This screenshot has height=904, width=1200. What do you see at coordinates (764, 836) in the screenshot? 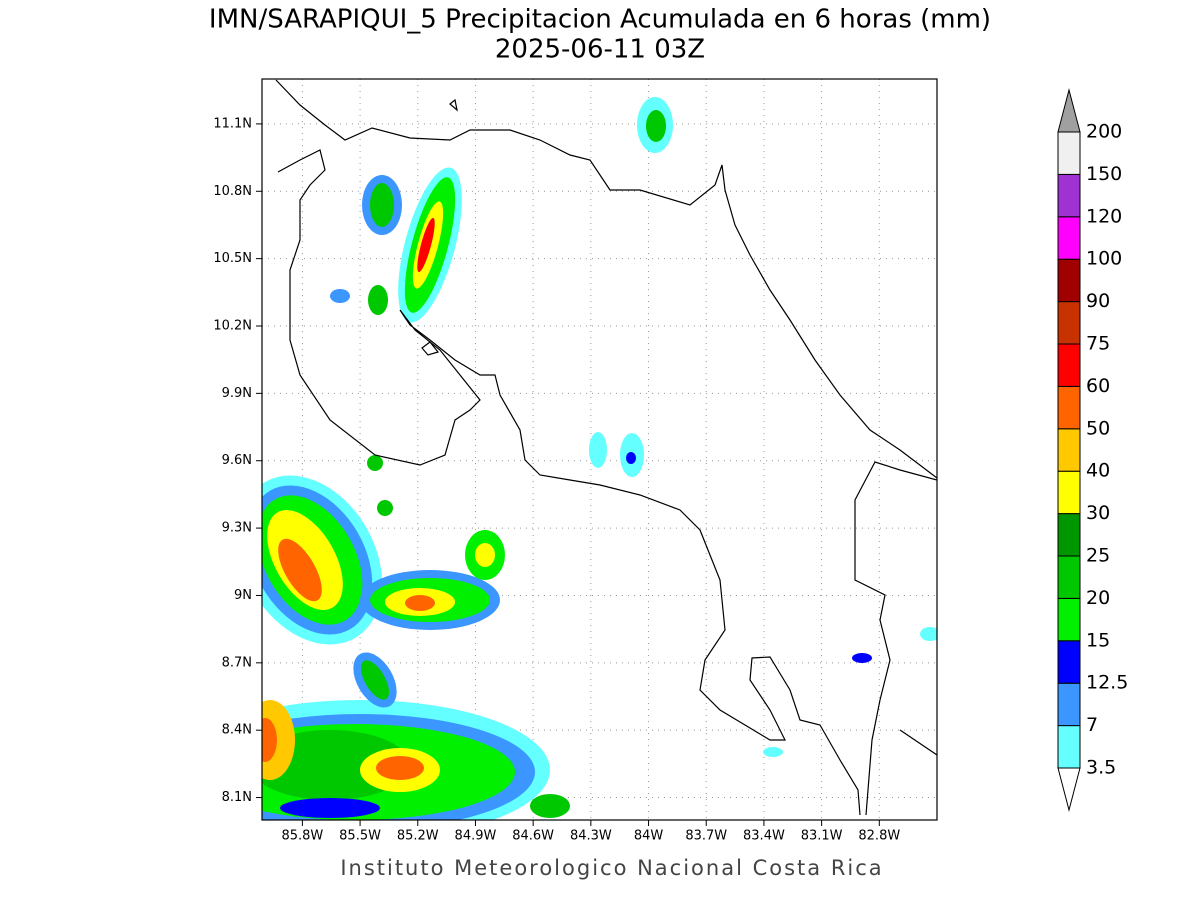
I see `x-tick-label: 83.4W` at bounding box center [764, 836].